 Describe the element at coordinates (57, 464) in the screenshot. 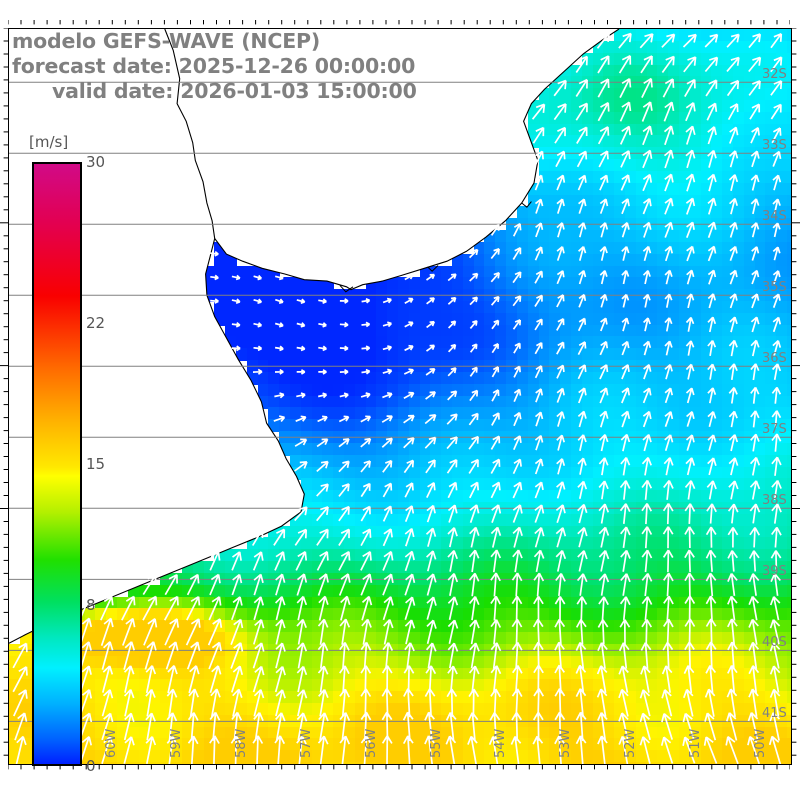

I see `colorbar` at that location.